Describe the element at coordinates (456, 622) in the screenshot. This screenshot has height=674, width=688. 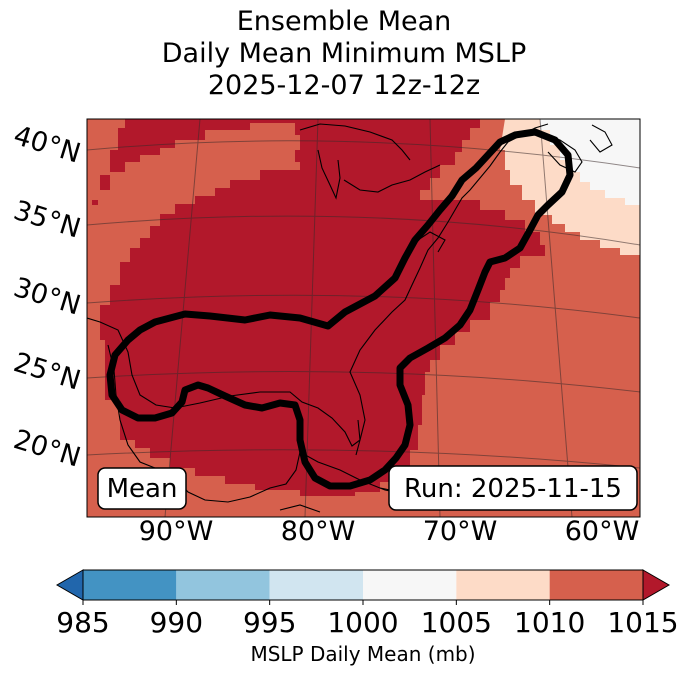
I see `colorbar-tick-label-4: 1005` at that location.